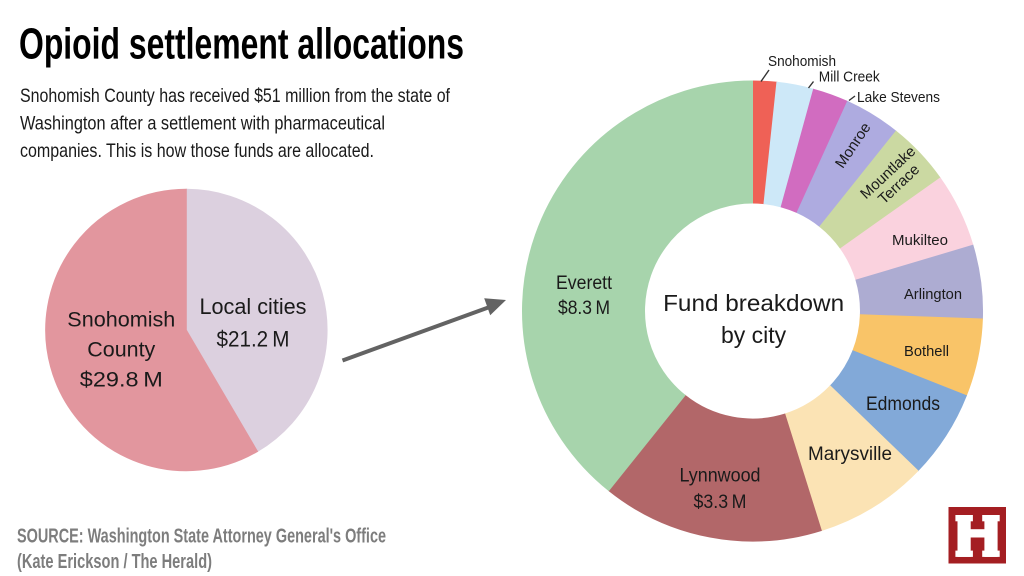  Describe the element at coordinates (584, 283) in the screenshot. I see `svg-text: Everett` at that location.